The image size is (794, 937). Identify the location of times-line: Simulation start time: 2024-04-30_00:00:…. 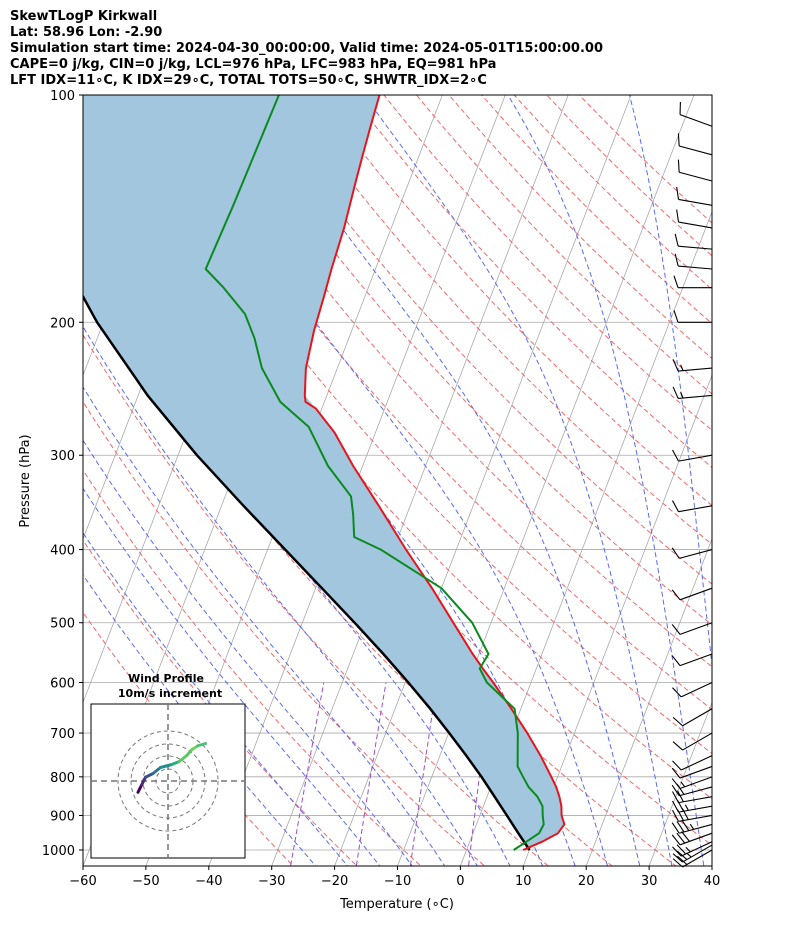
(306, 48).